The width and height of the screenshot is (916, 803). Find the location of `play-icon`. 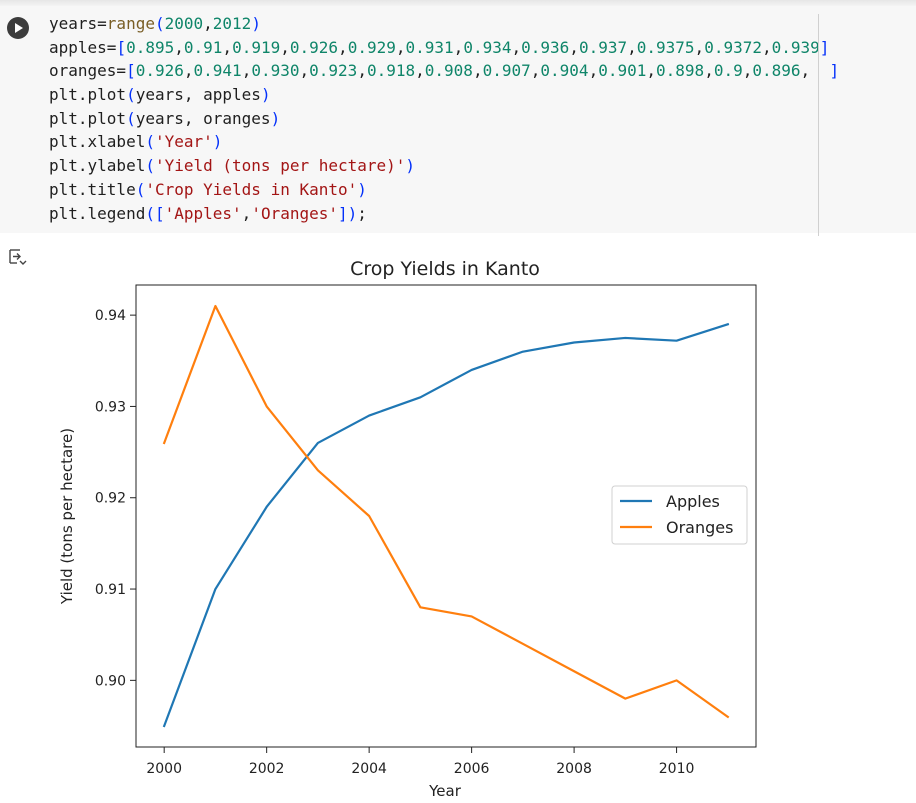

play-icon is located at coordinates (19, 28).